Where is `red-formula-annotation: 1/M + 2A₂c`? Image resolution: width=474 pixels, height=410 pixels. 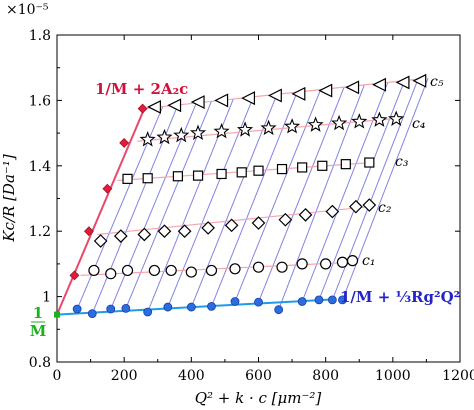 red-formula-annotation: 1/M + 2A₂c is located at coordinates (141, 89).